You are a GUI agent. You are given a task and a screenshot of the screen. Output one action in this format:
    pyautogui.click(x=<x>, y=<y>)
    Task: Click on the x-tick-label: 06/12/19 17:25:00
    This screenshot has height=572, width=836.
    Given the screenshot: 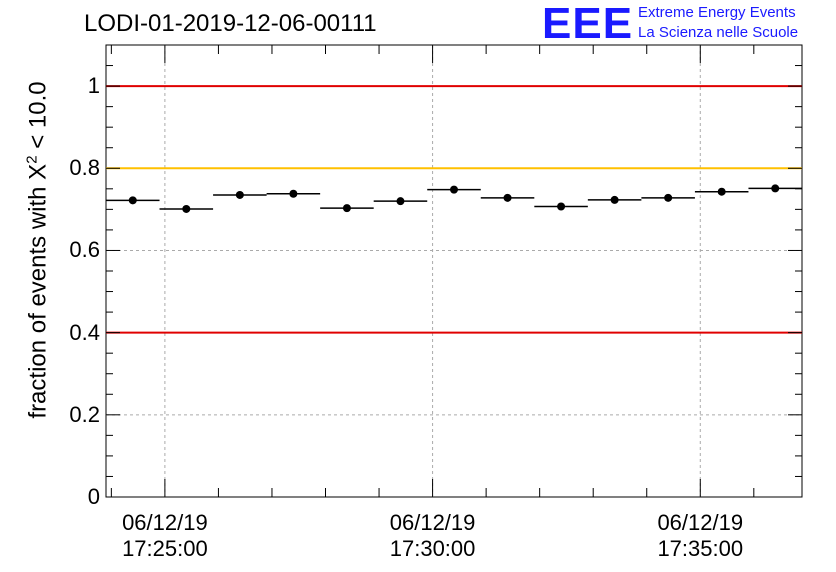 What is the action you would take?
    pyautogui.click(x=165, y=536)
    